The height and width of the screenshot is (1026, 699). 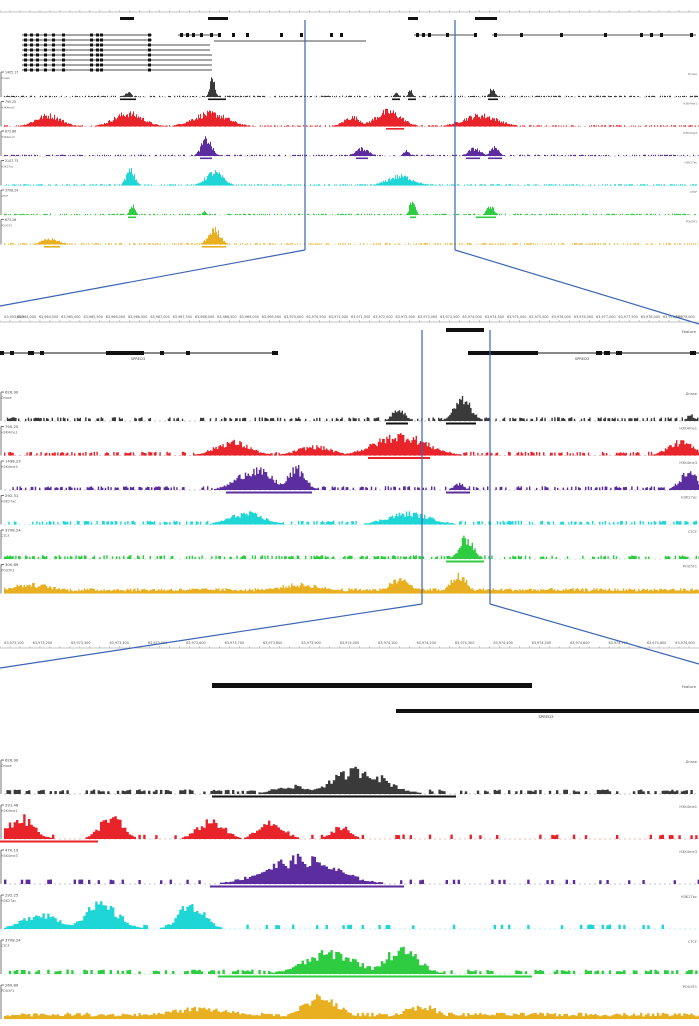 I want to click on ruler-label: 63,974,100, so click(x=387, y=643).